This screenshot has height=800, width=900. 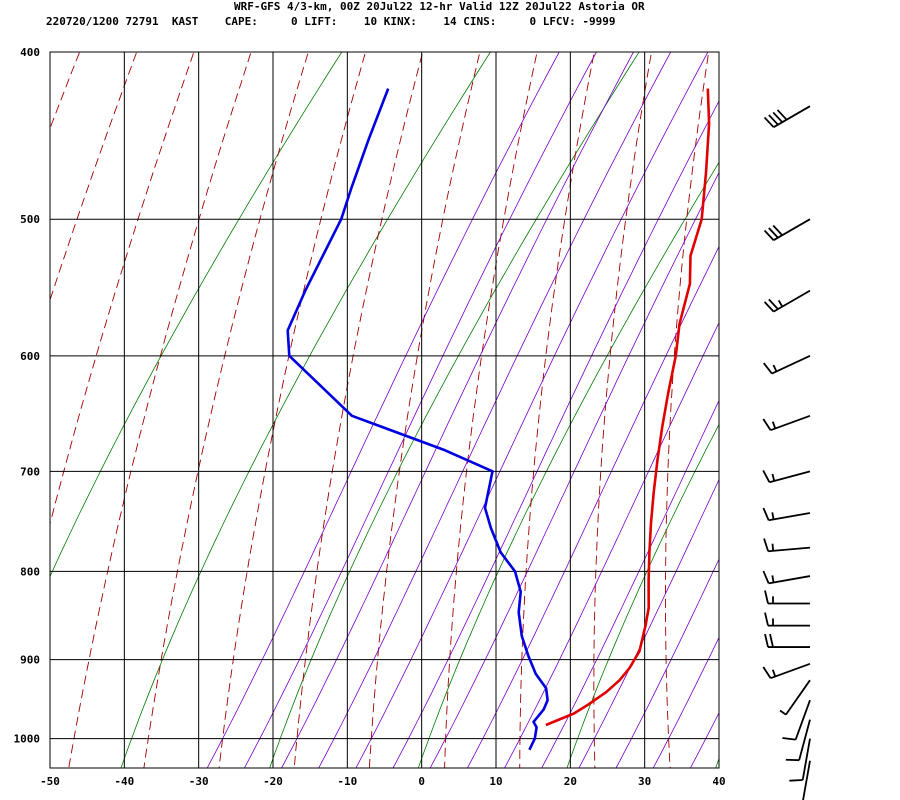 What do you see at coordinates (718, 781) in the screenshot?
I see `x-tick-label: 40` at bounding box center [718, 781].